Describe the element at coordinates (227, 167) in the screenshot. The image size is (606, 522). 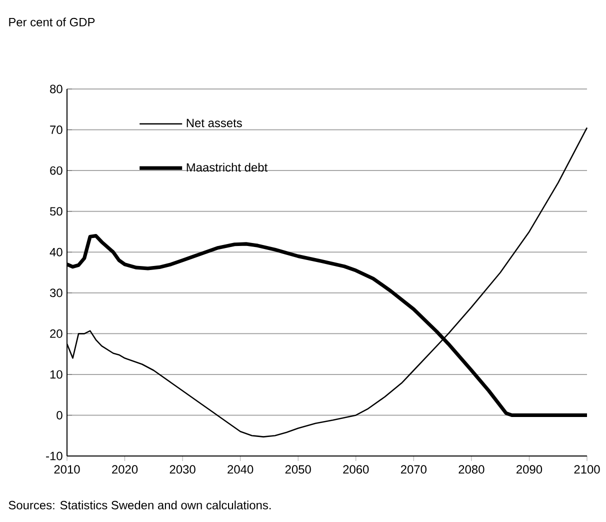
I see `legend-label: Maastricht debt` at that location.